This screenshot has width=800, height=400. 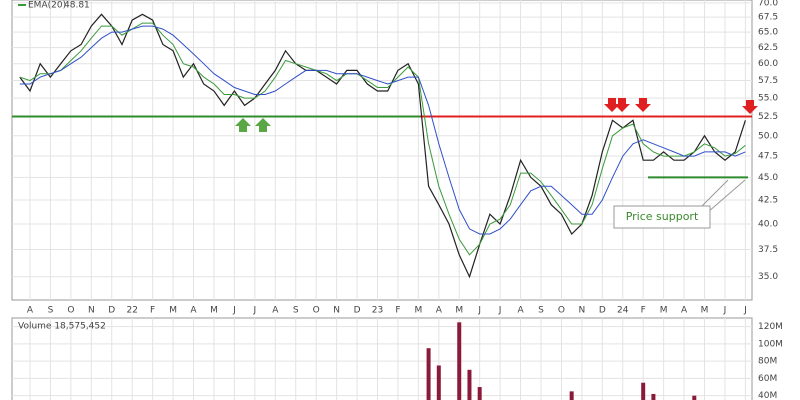 I want to click on y-tick-label: 60M, so click(x=767, y=379).